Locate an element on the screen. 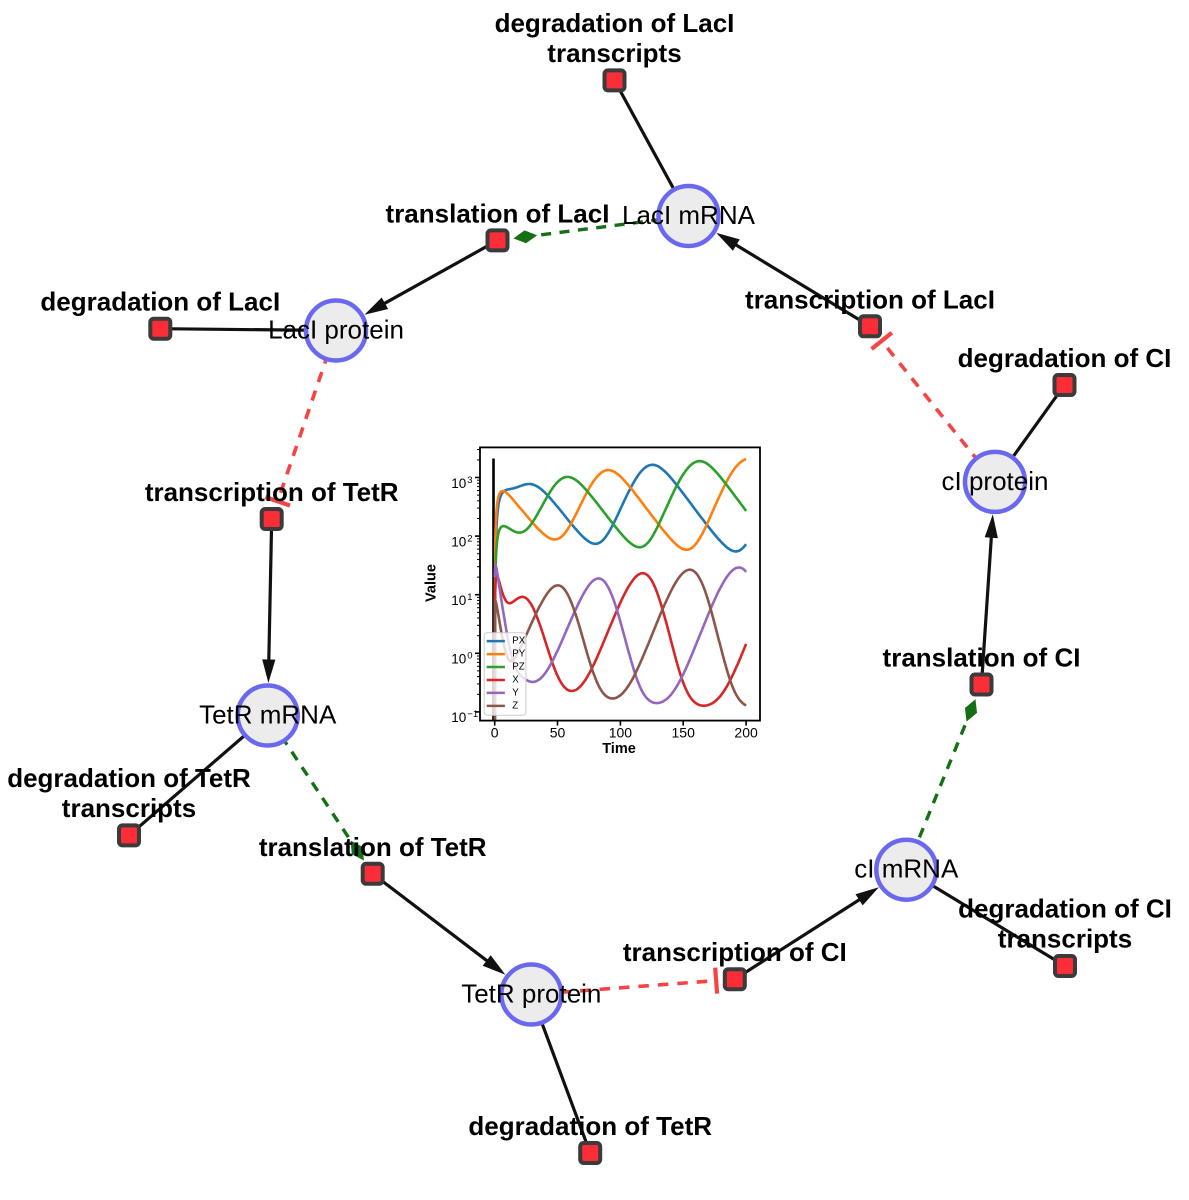 The image size is (1189, 1200). svg-text: translation of TetR is located at coordinates (373, 847).